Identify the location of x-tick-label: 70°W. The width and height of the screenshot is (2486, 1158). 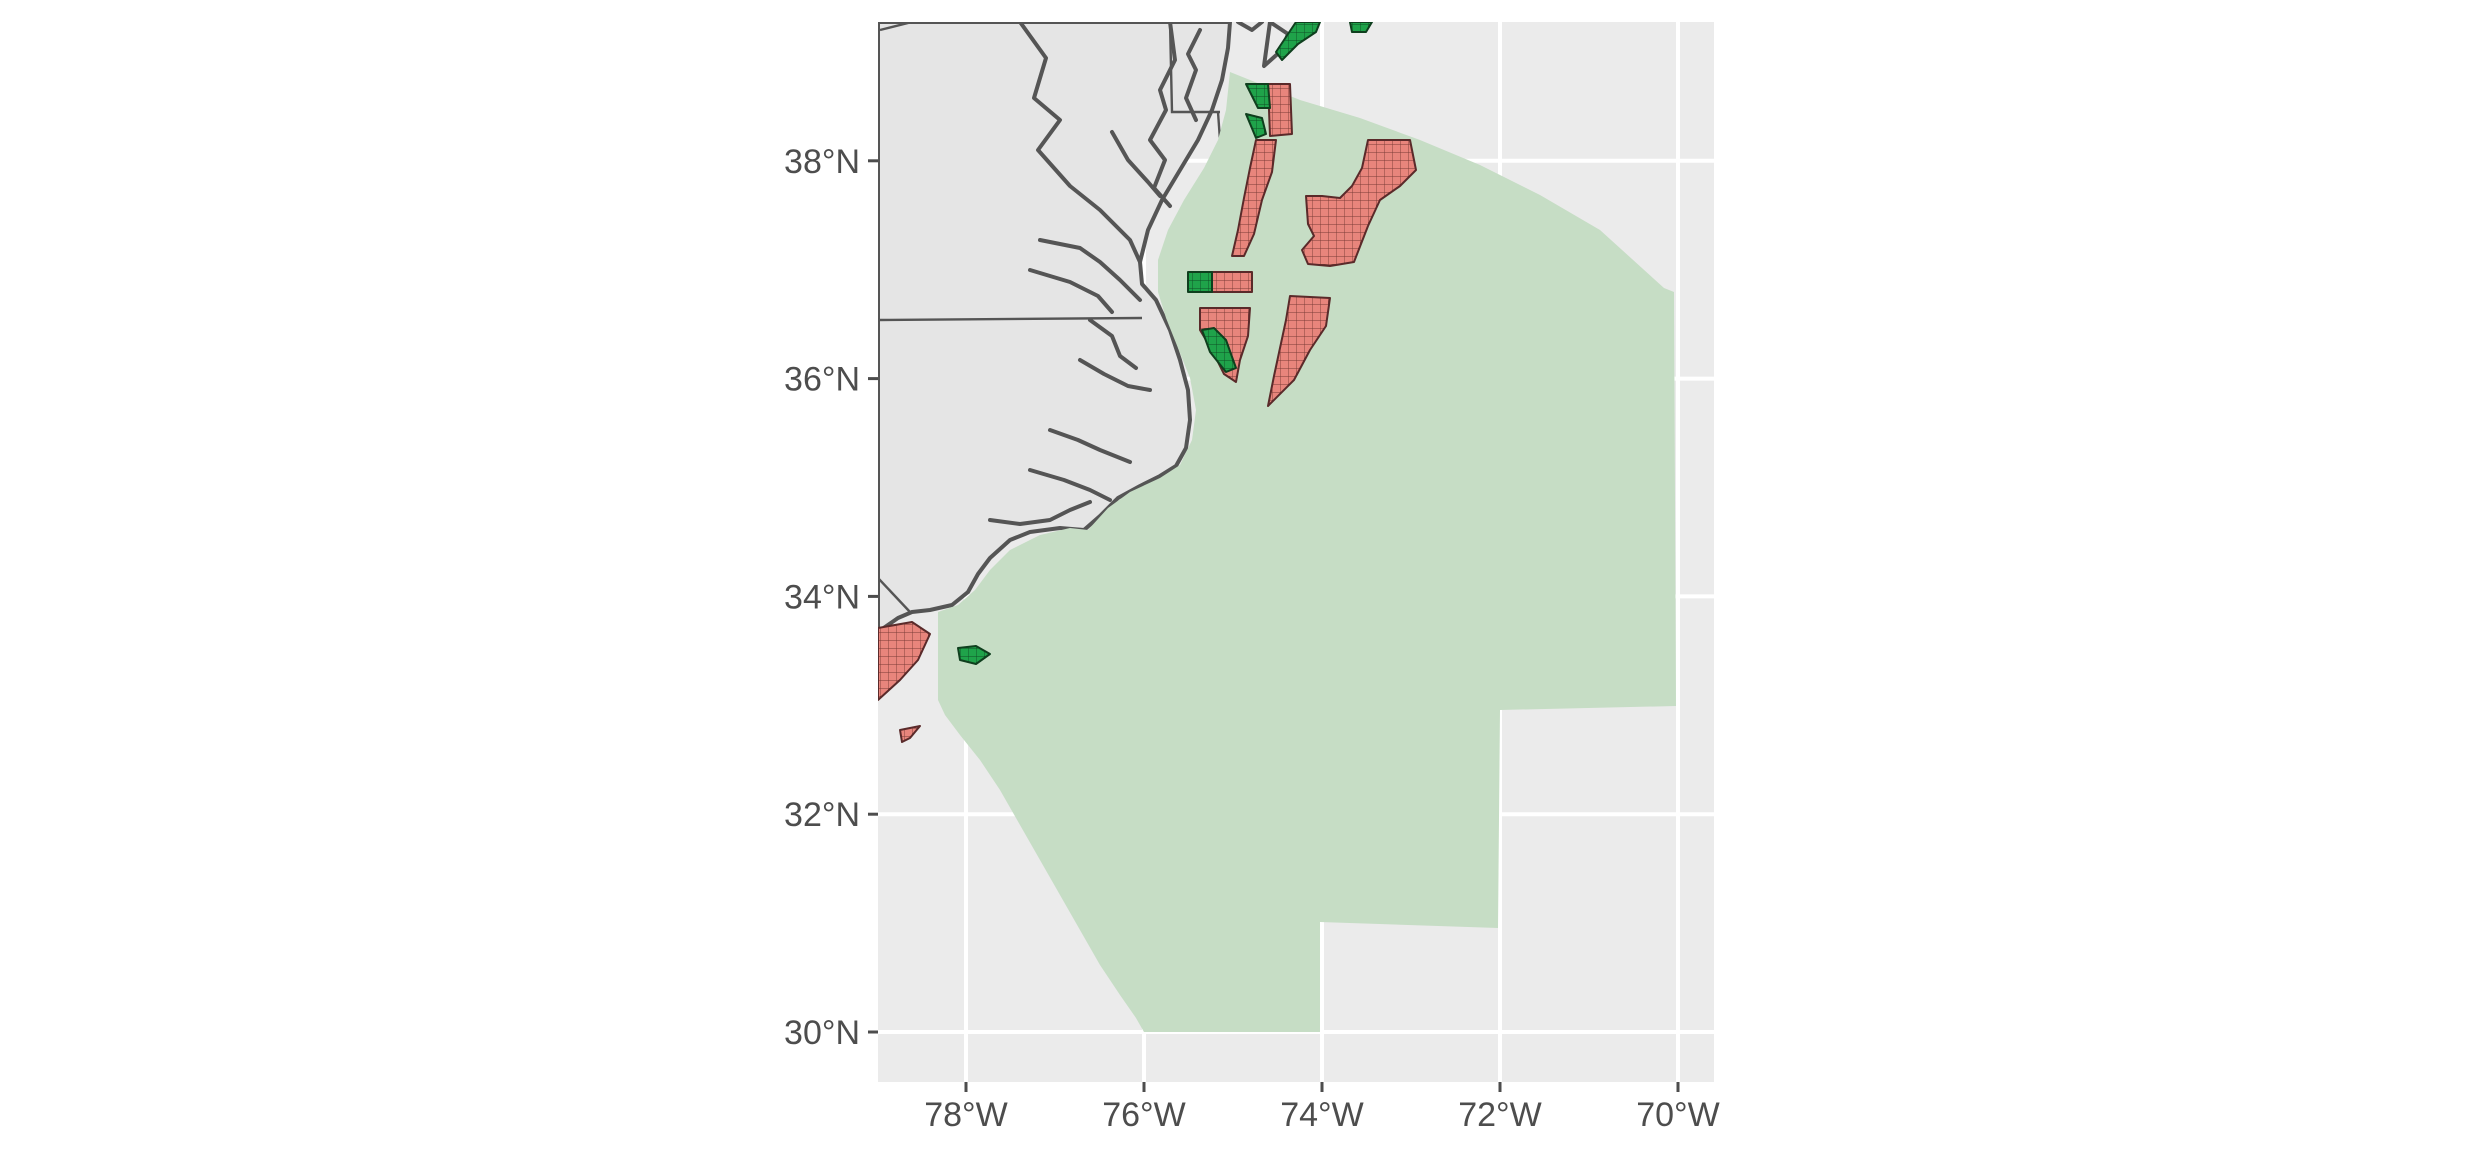
(1678, 1115).